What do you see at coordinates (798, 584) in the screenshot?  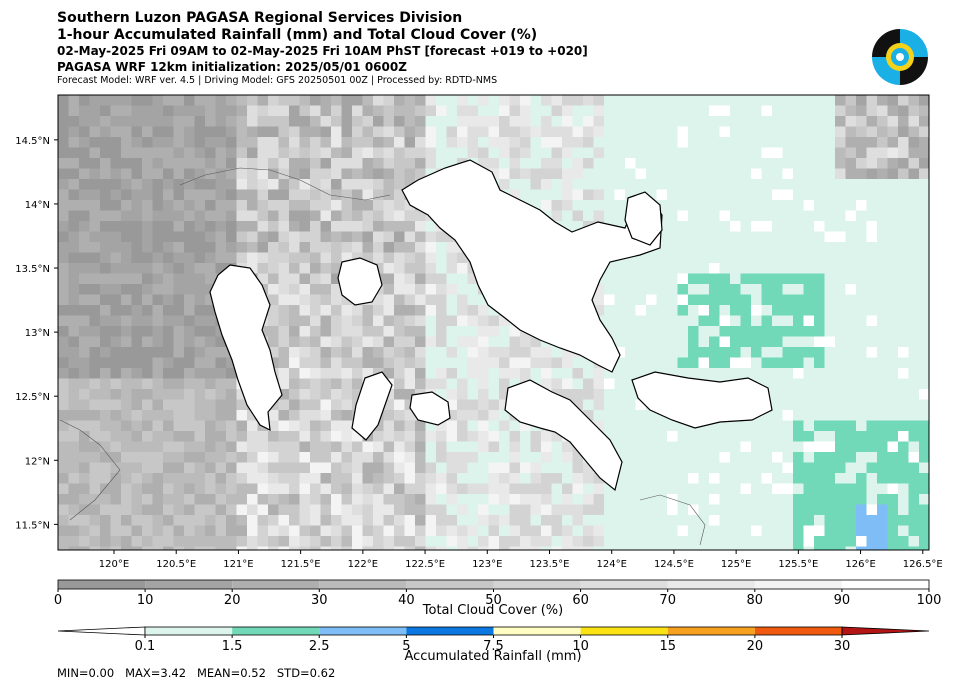 I see `cloud-colorbar-swatch` at bounding box center [798, 584].